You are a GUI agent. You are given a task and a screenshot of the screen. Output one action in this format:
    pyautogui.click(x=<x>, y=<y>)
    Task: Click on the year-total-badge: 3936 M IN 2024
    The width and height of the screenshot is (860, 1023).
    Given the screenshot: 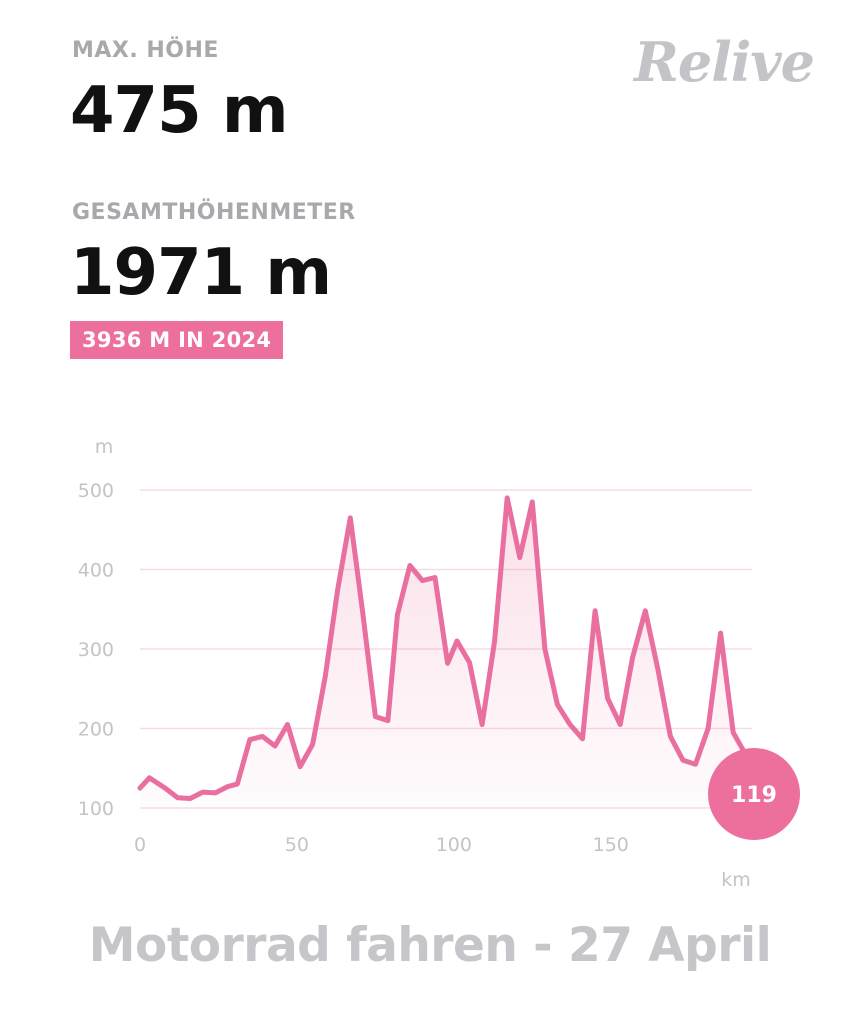 What is the action you would take?
    pyautogui.click(x=177, y=340)
    